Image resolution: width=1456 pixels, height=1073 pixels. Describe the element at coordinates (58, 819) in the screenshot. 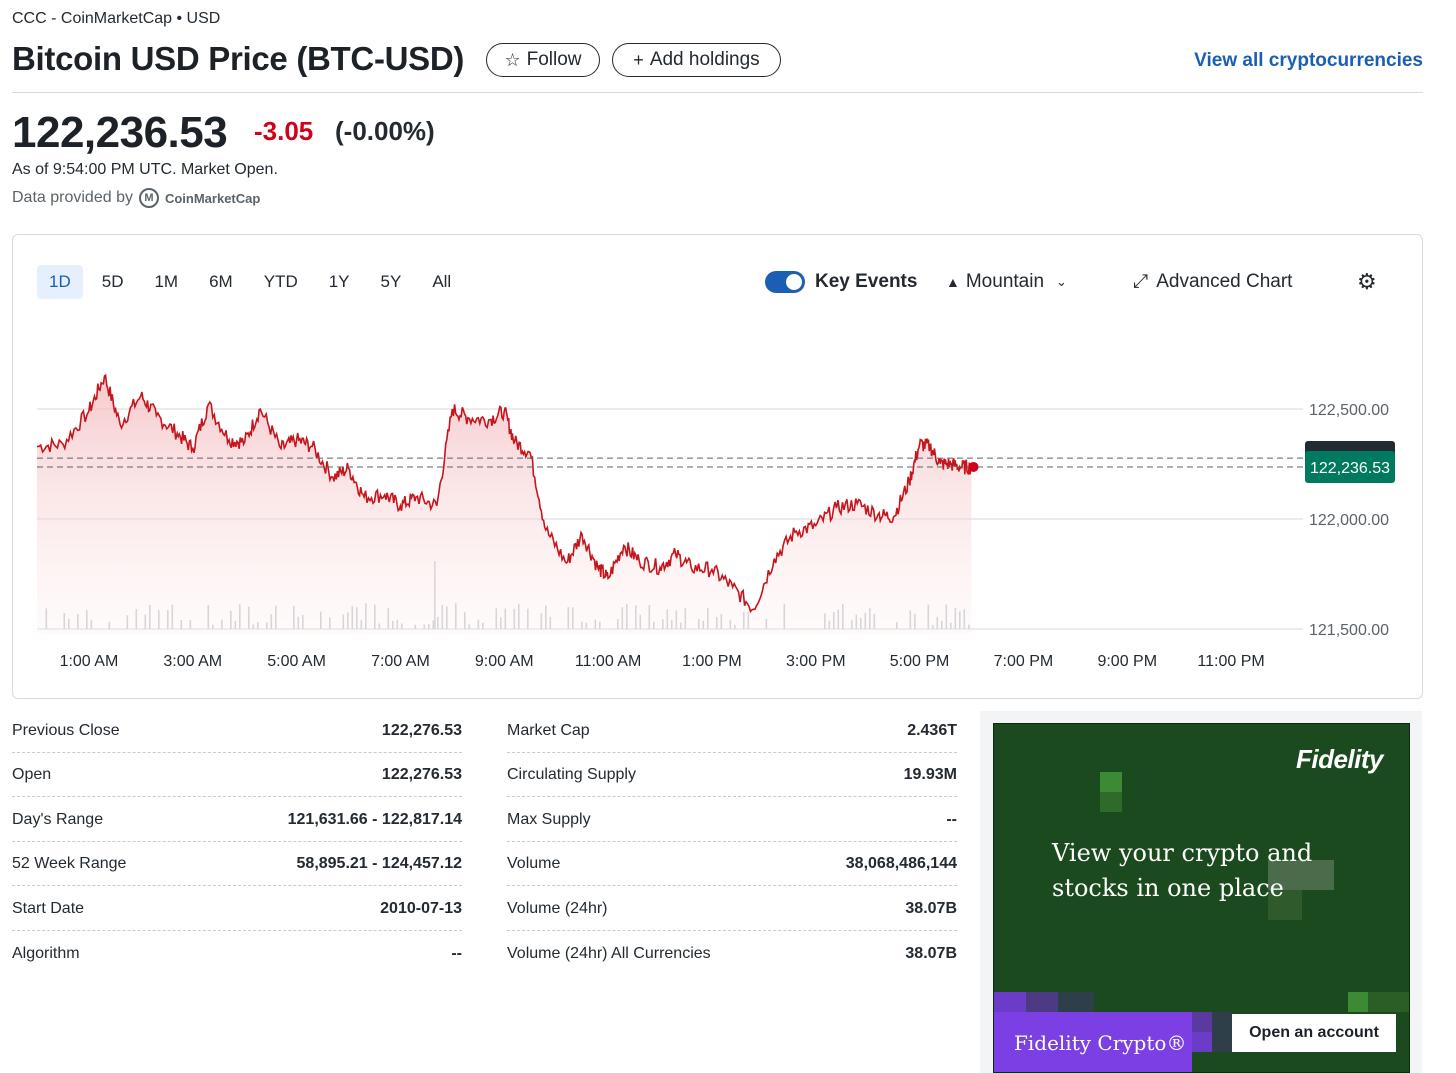

I see `stat-label: Day's Range` at that location.